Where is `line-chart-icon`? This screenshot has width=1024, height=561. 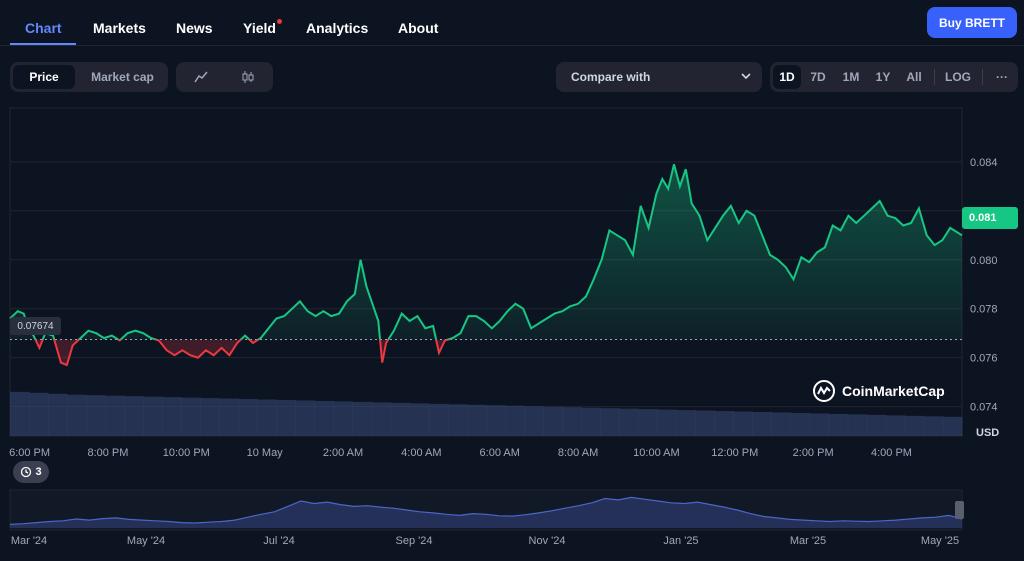 line-chart-icon is located at coordinates (201, 77).